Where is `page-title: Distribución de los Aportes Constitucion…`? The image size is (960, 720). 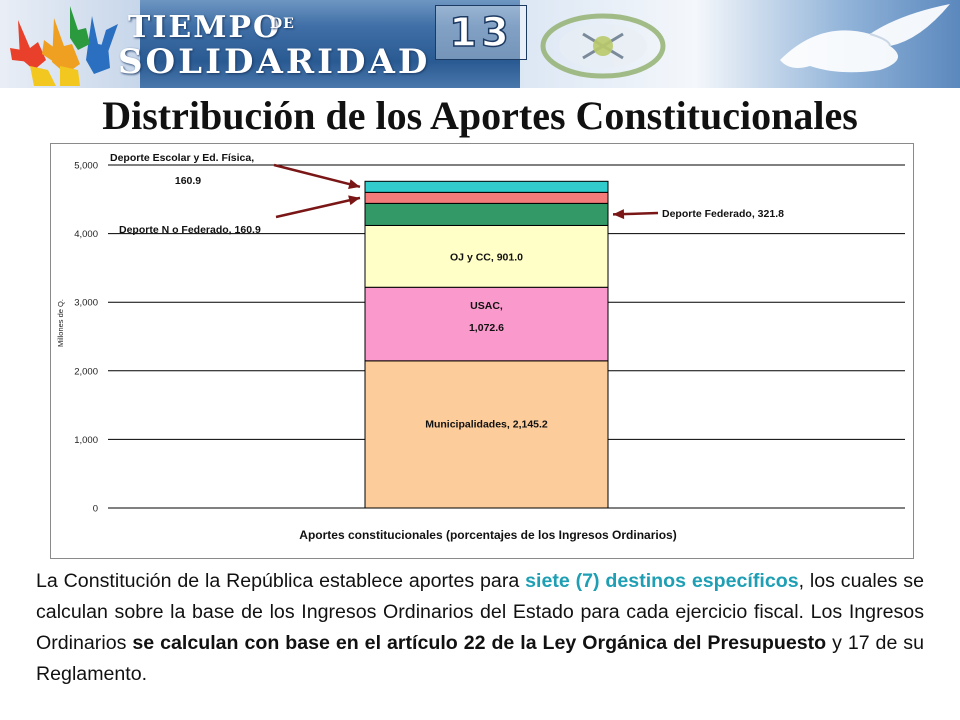
page-title: Distribución de los Aportes Constitucion… is located at coordinates (480, 115).